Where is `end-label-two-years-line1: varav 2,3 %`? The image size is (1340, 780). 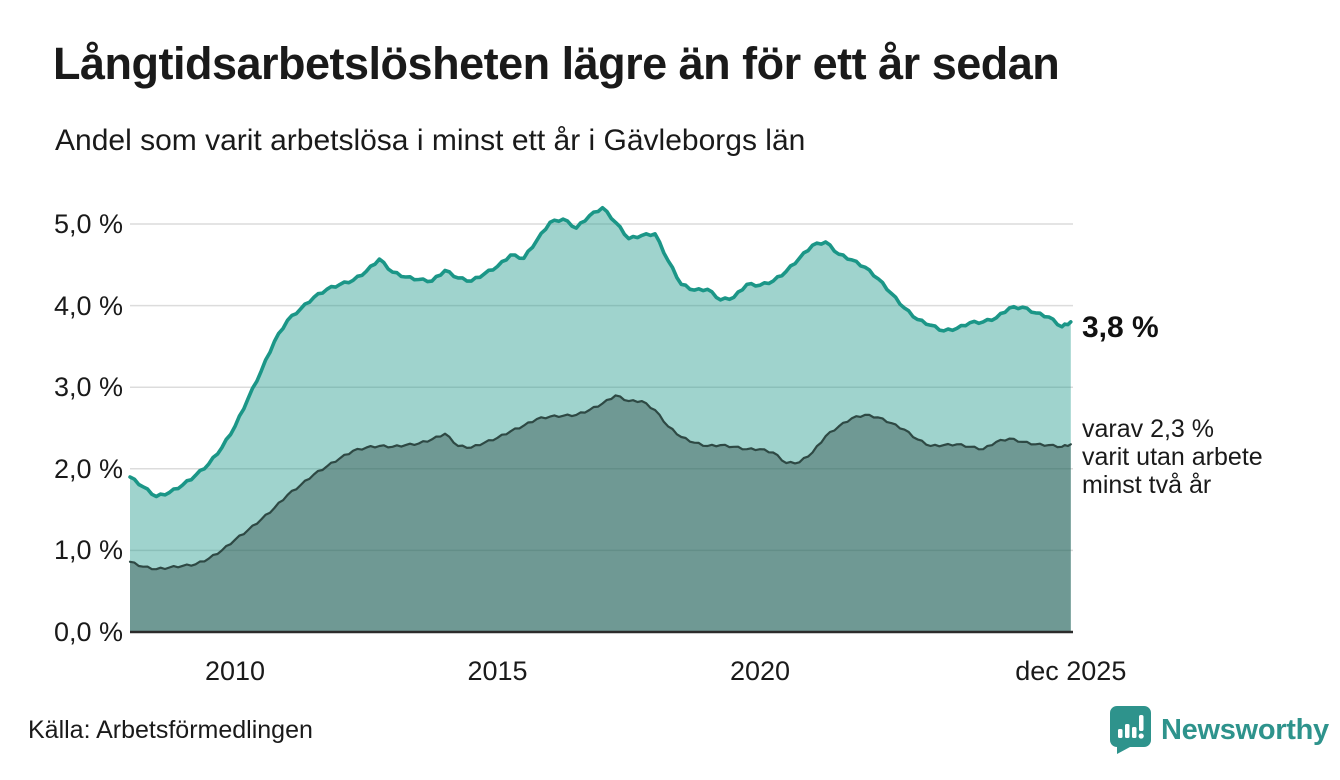
end-label-two-years-line1: varav 2,3 % is located at coordinates (1148, 429).